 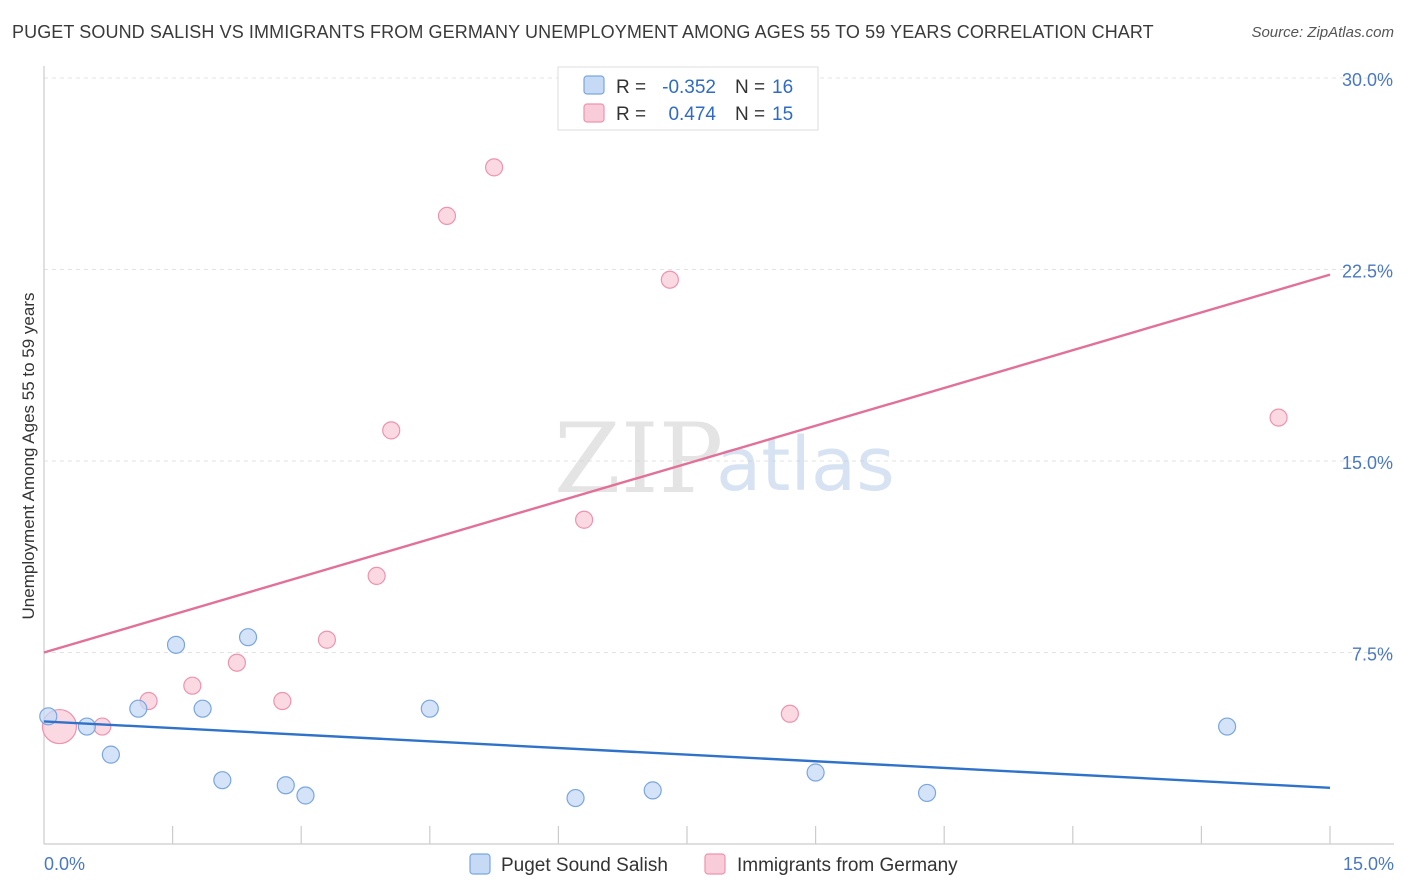 What do you see at coordinates (1367, 80) in the screenshot?
I see `y-tick-label: 30.0%` at bounding box center [1367, 80].